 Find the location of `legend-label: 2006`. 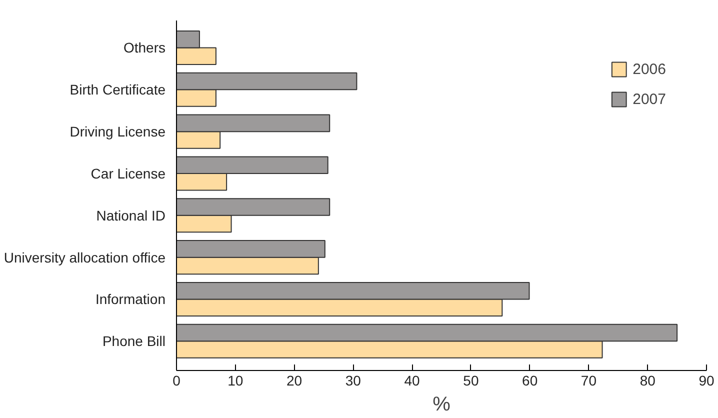

legend-label: 2006 is located at coordinates (649, 69).